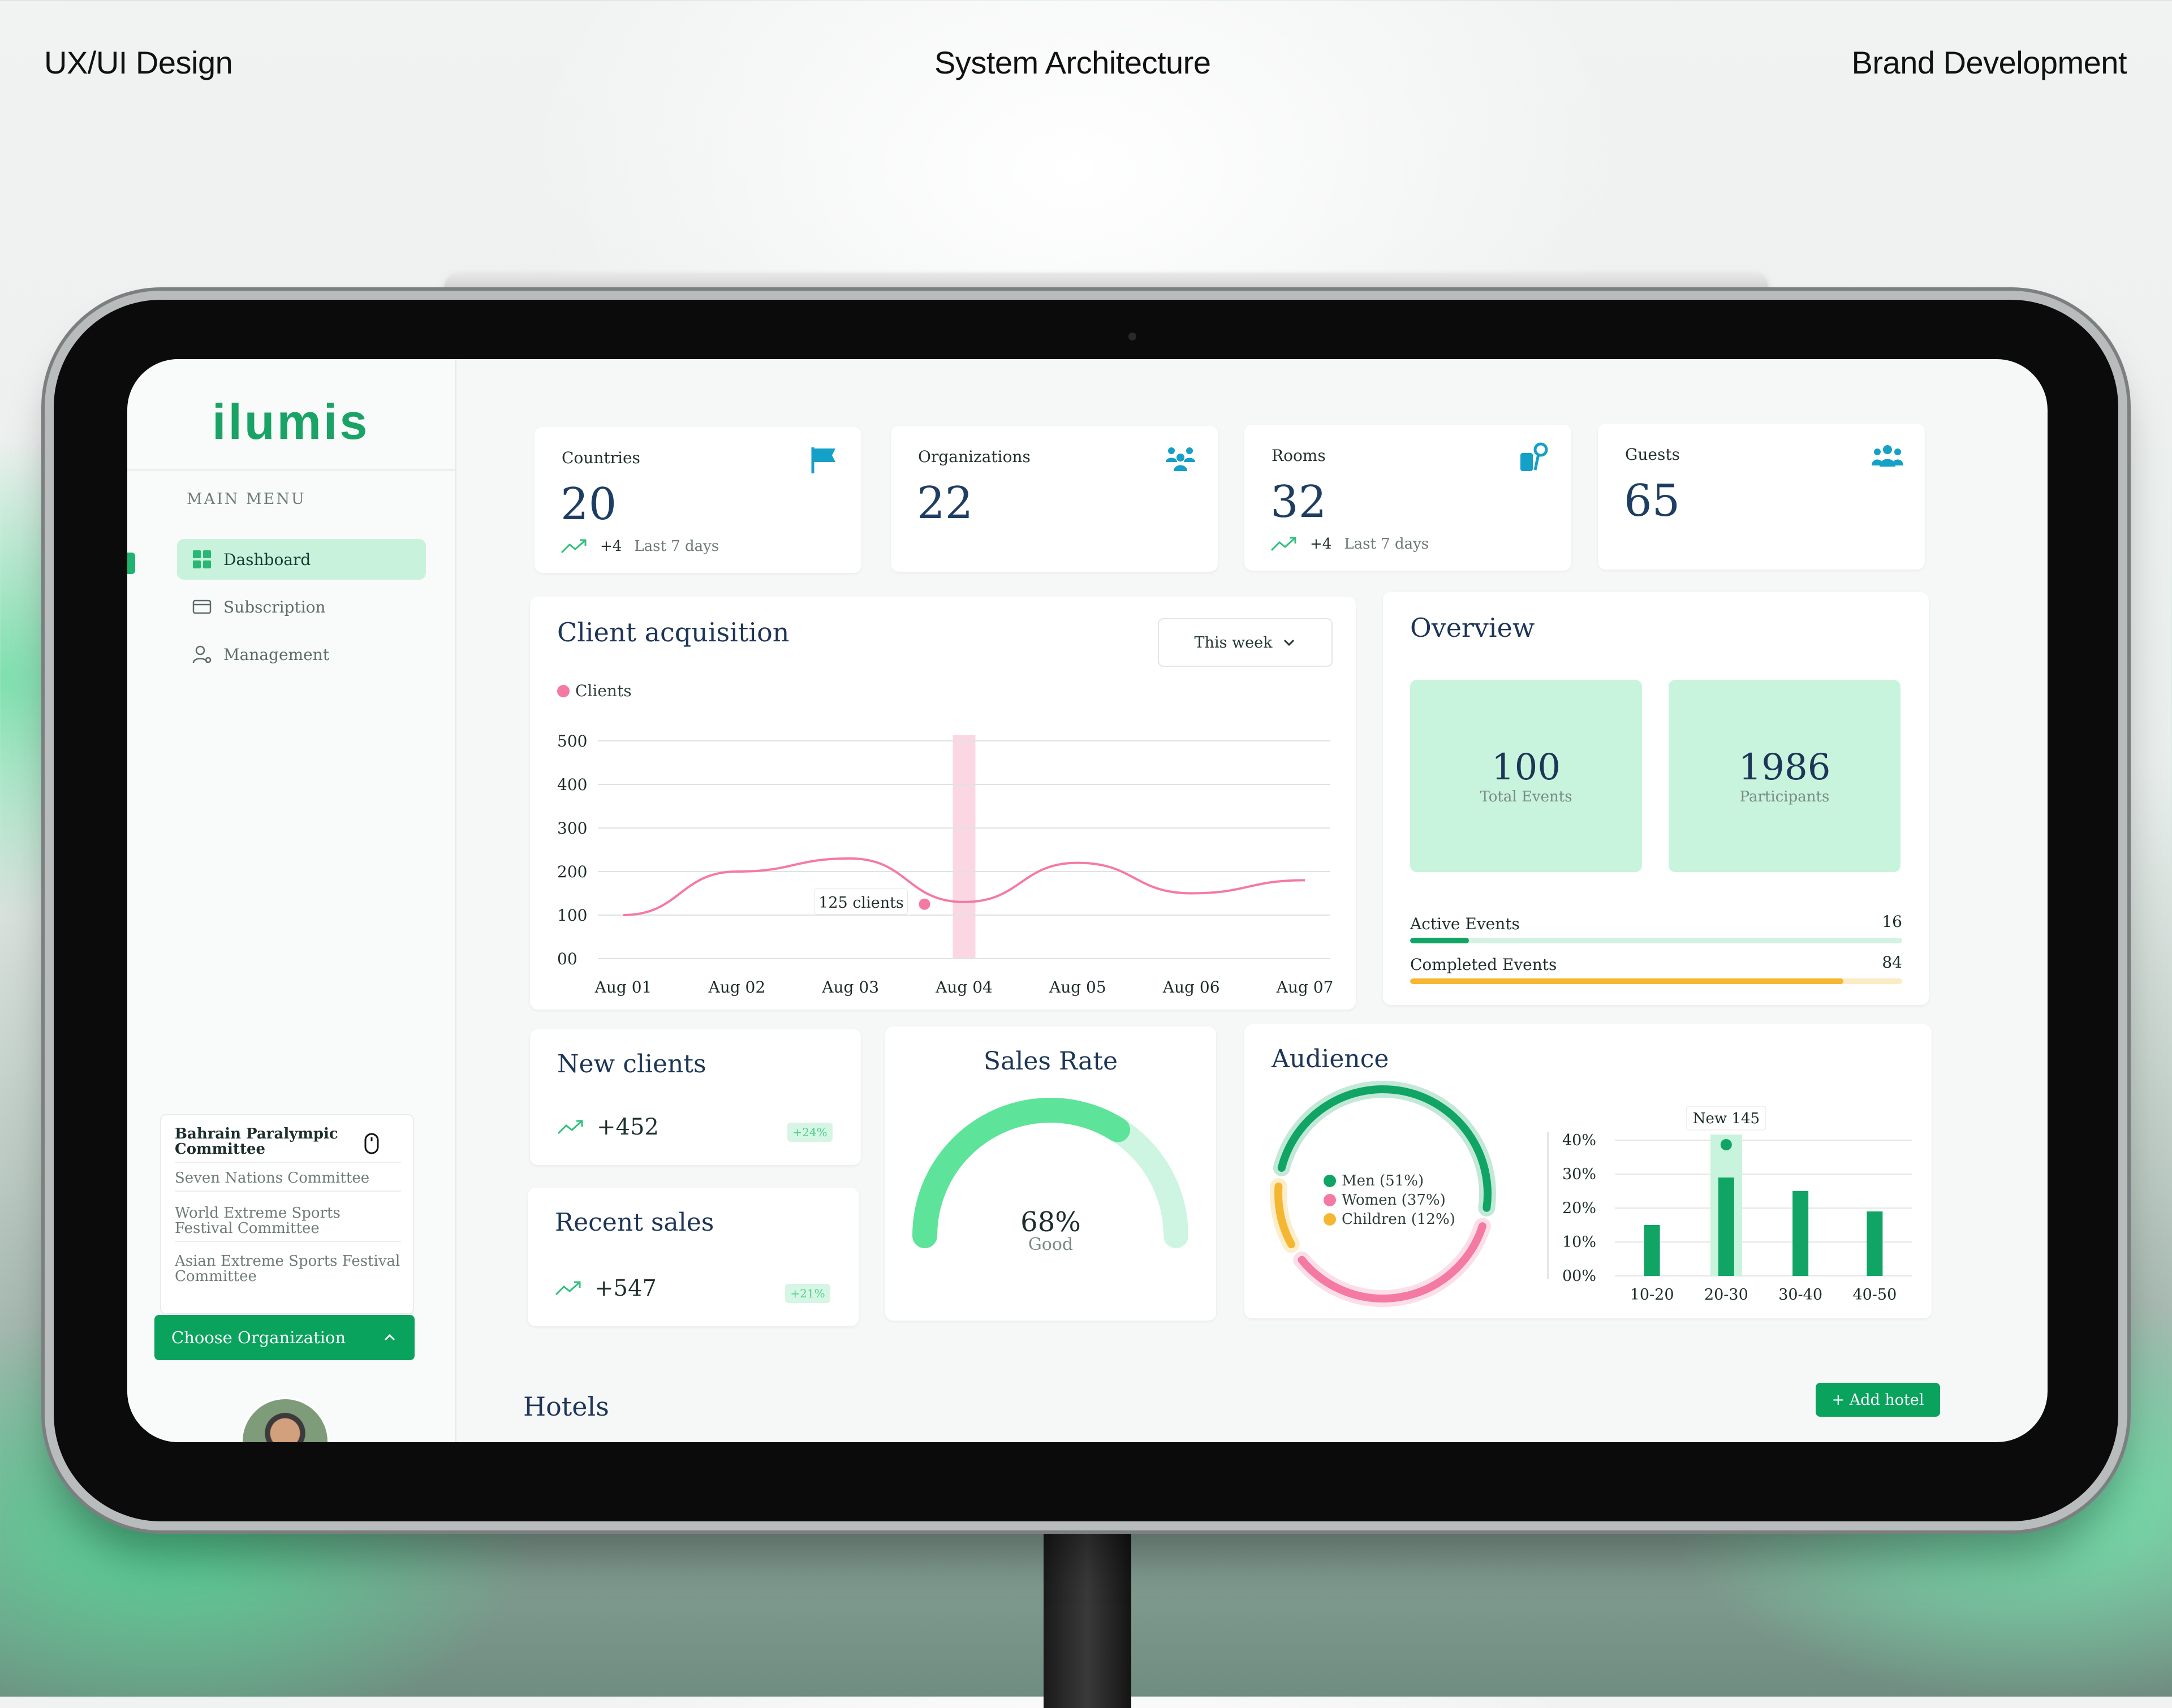  Describe the element at coordinates (1386, 544) in the screenshot. I see `stat-delta-period: Last 7 days` at that location.